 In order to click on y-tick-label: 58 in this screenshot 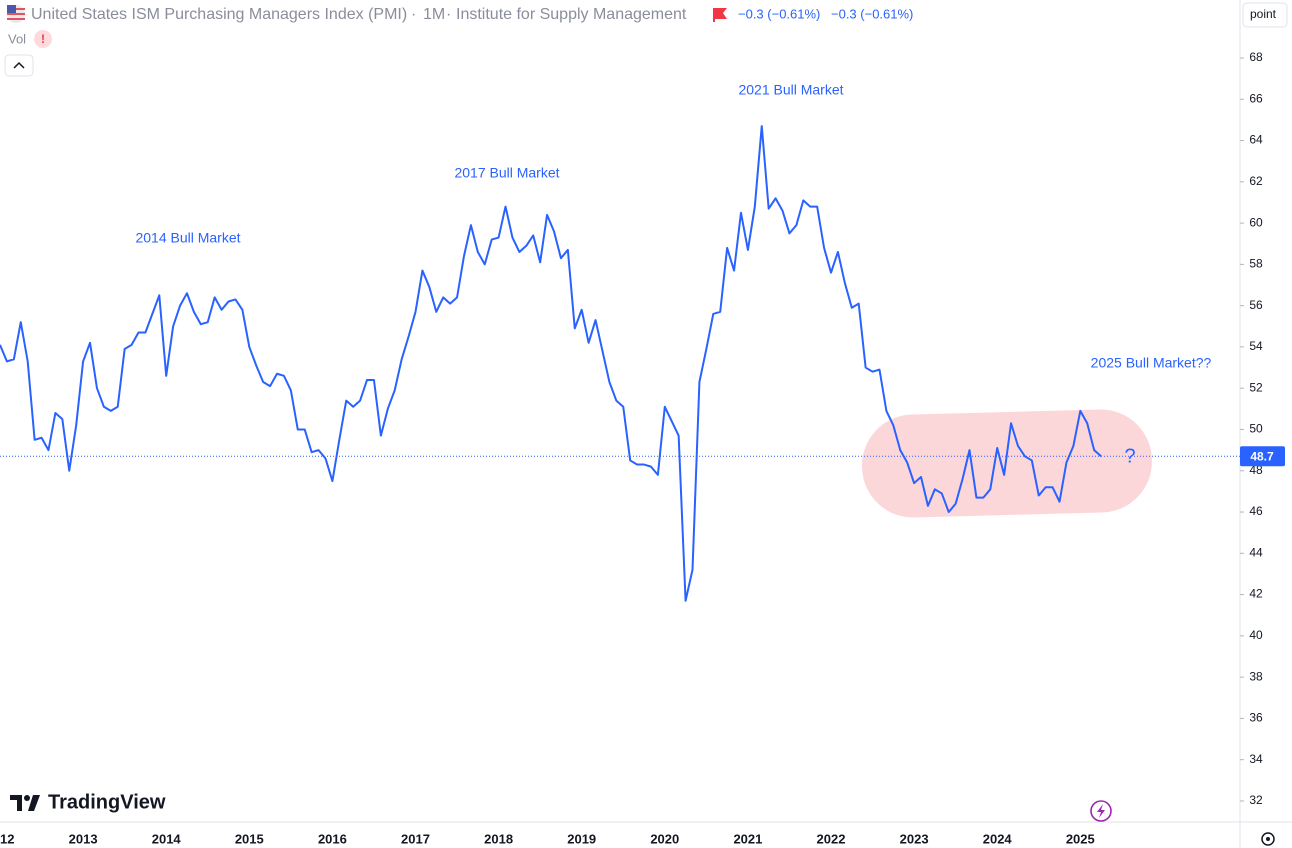, I will do `click(1256, 264)`.